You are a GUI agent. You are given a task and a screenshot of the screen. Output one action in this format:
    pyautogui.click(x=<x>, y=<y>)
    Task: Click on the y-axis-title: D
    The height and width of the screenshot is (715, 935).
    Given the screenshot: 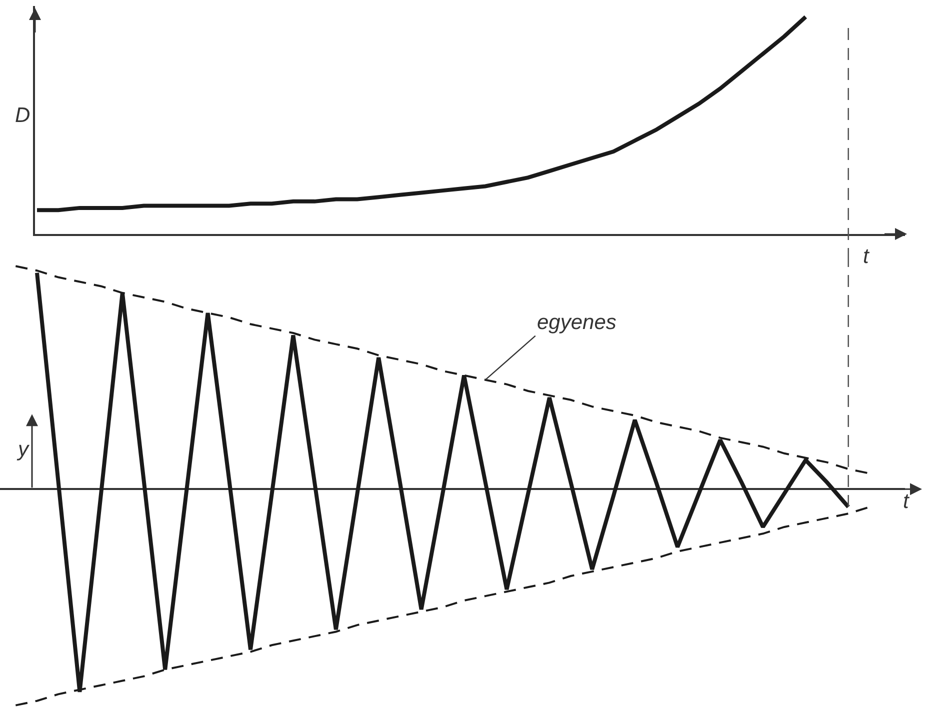 What is the action you would take?
    pyautogui.click(x=22, y=115)
    